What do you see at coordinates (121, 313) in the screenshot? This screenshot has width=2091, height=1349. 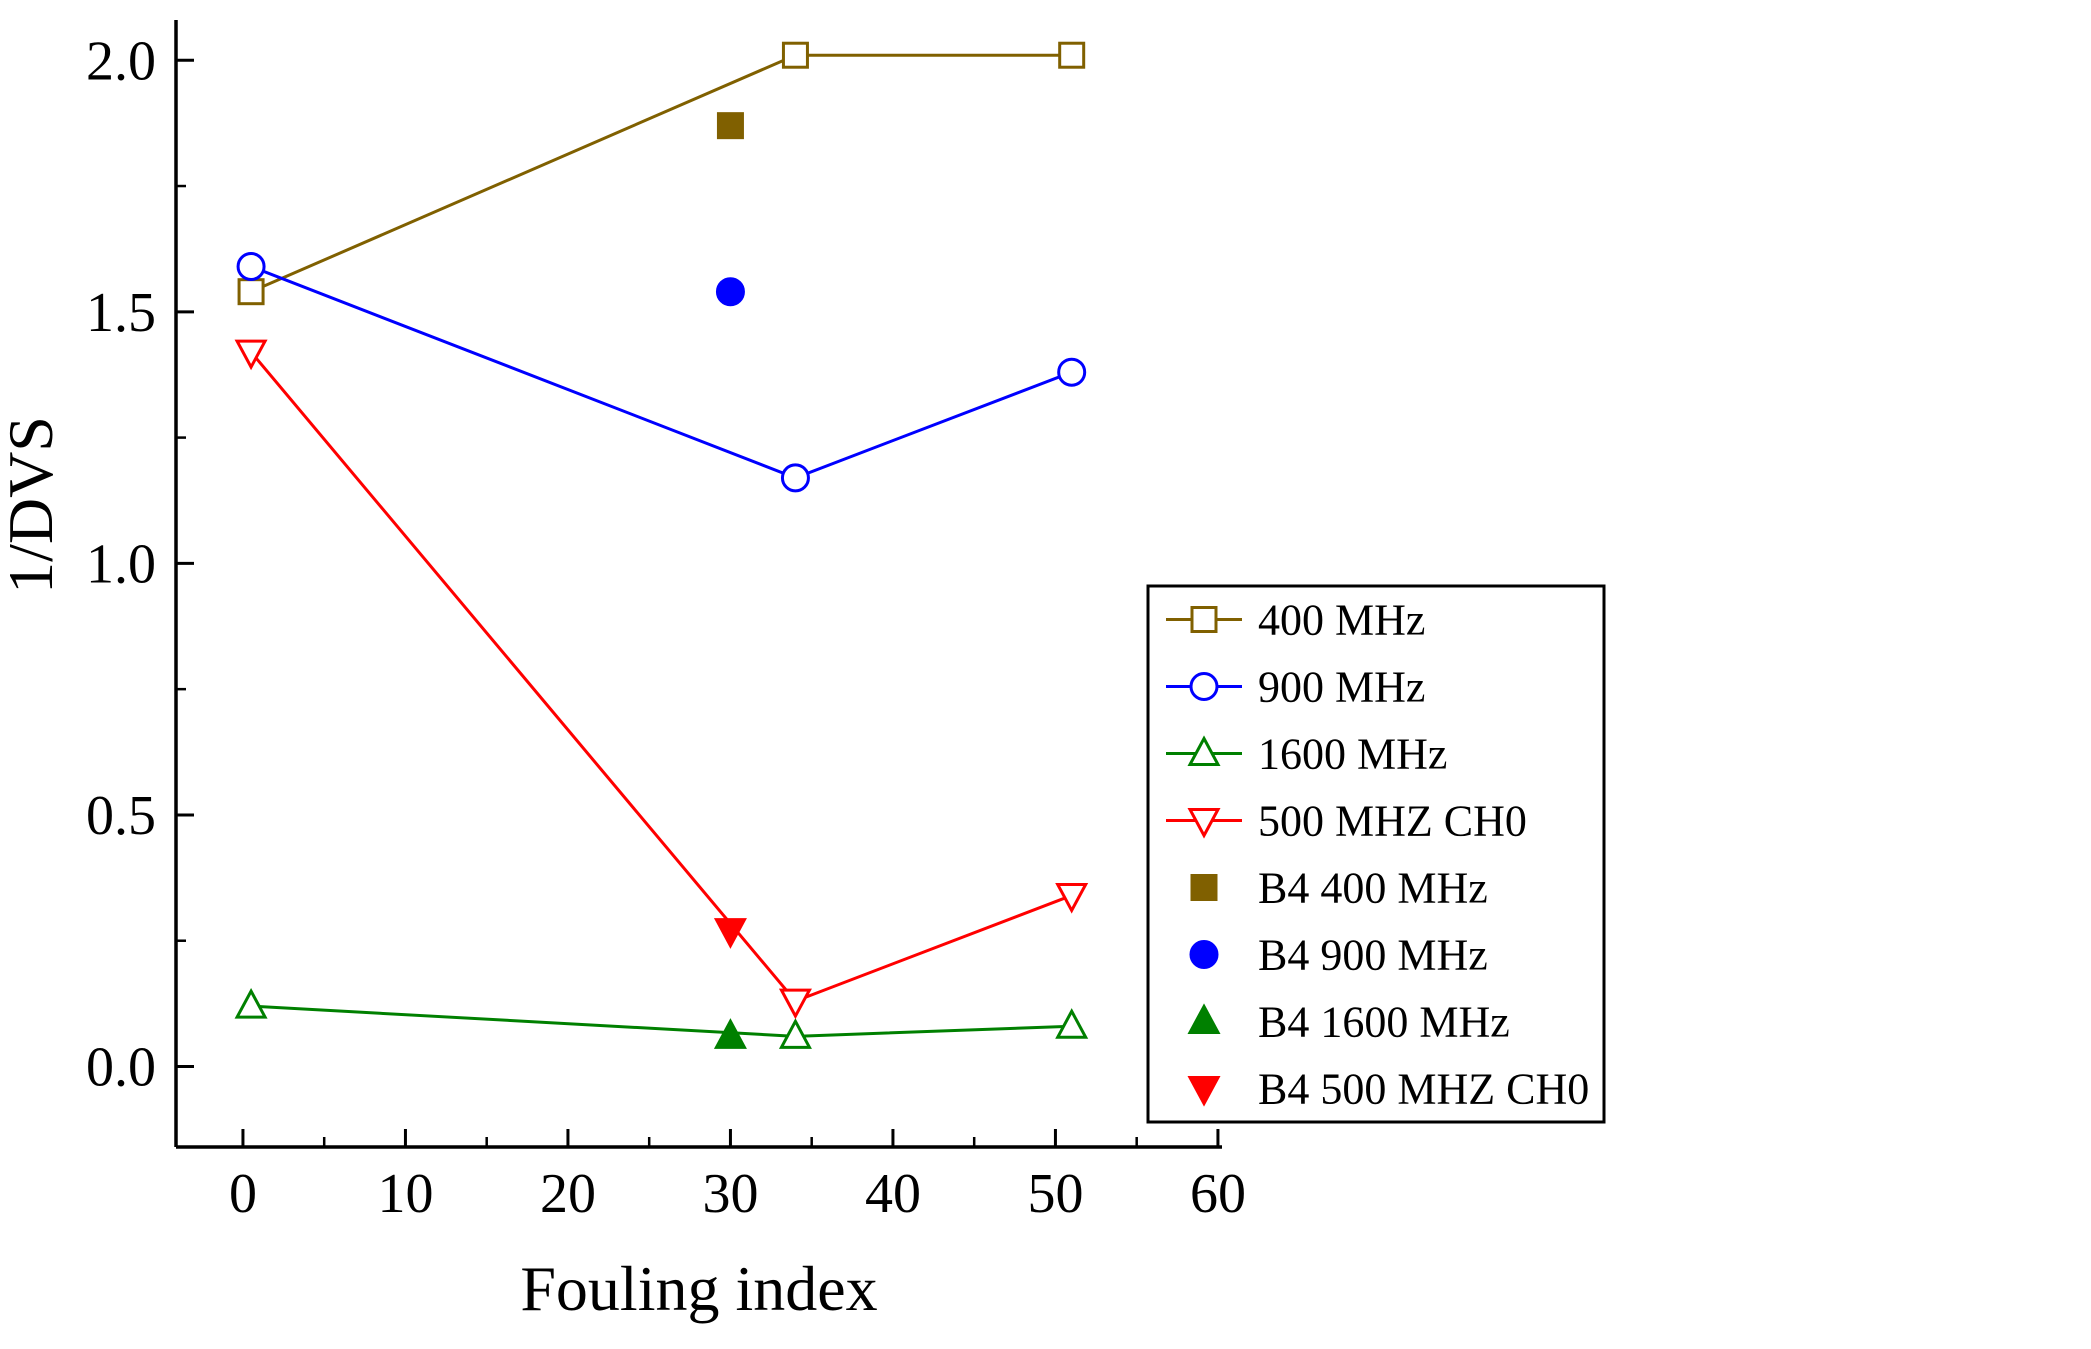 I see `y-tick-label: 1.5` at bounding box center [121, 313].